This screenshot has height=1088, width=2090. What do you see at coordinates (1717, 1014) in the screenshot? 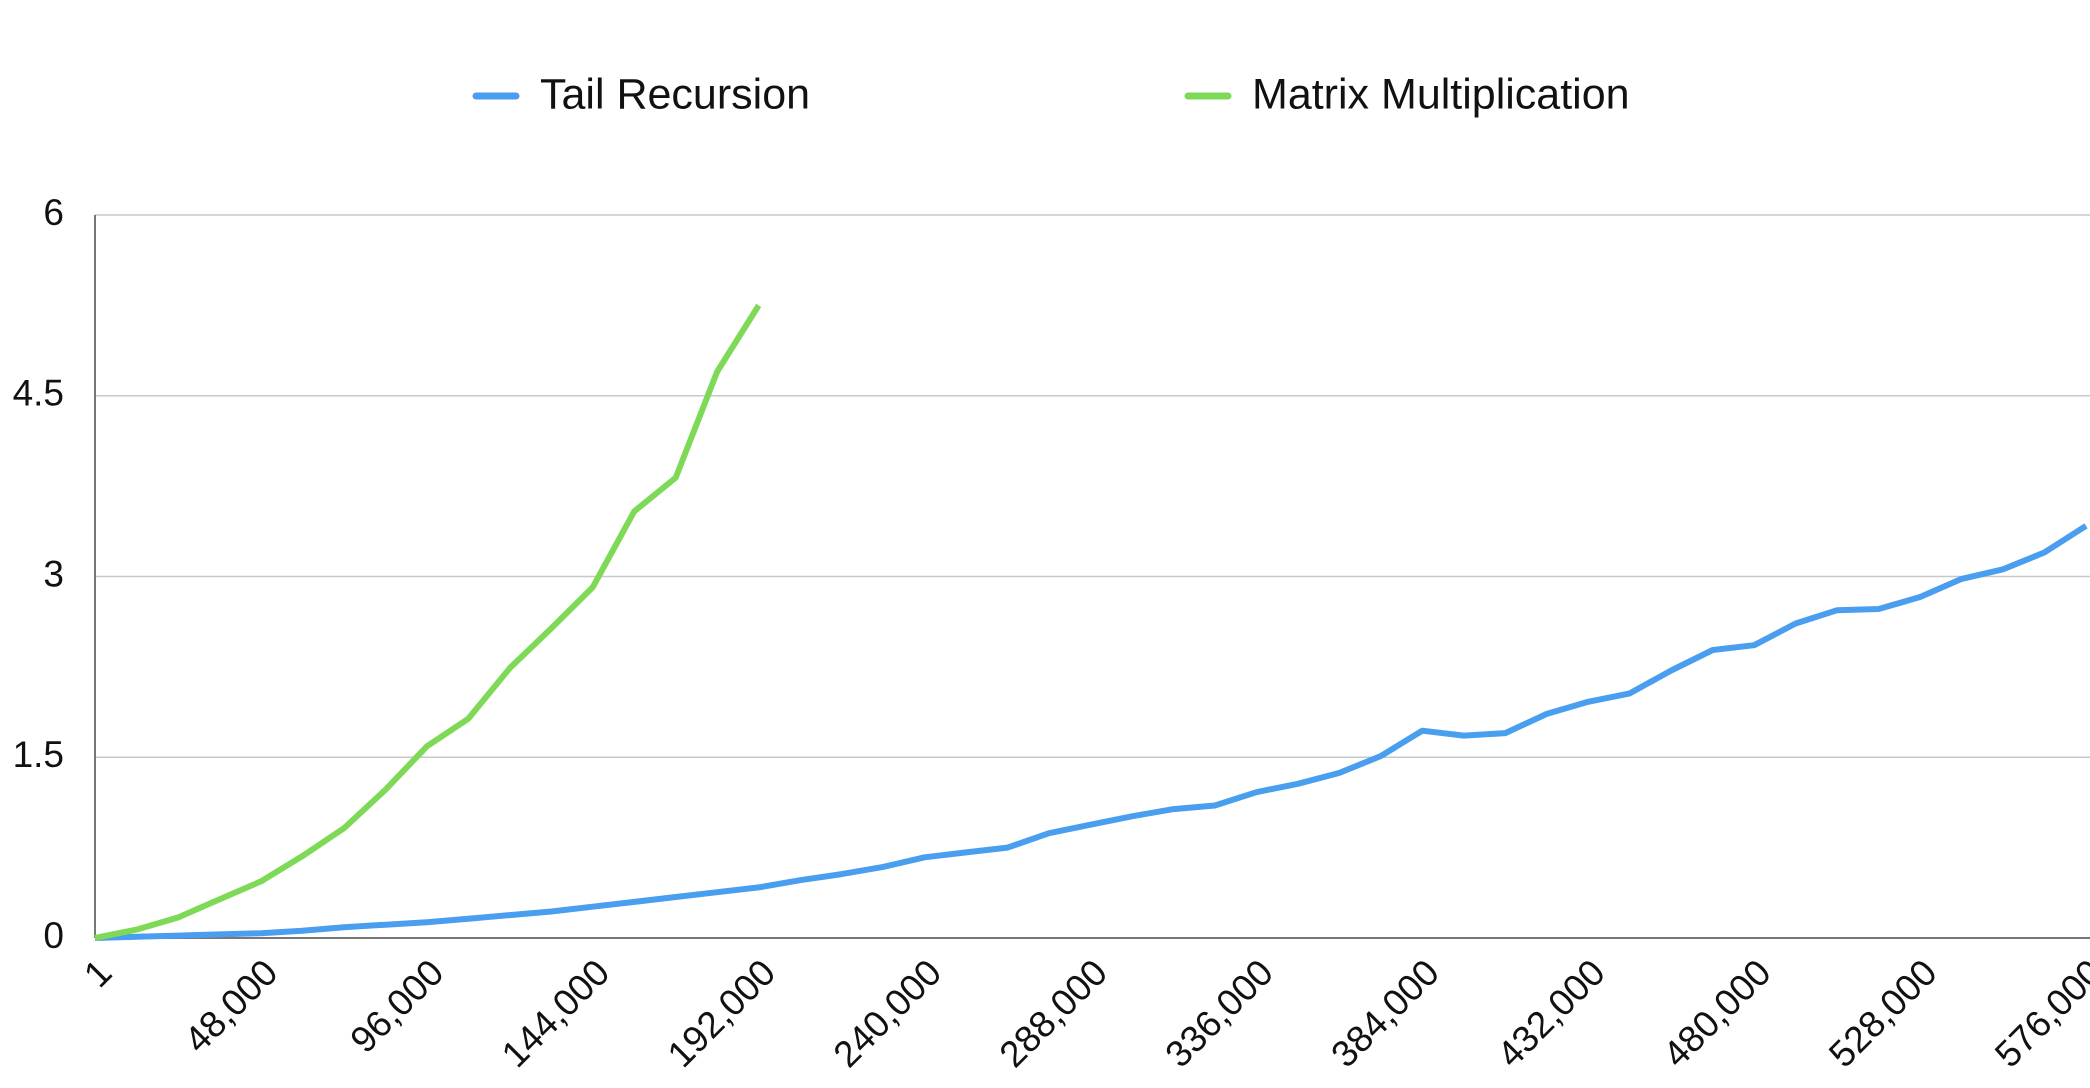
I see `x-tick-label: 480,000` at bounding box center [1717, 1014].